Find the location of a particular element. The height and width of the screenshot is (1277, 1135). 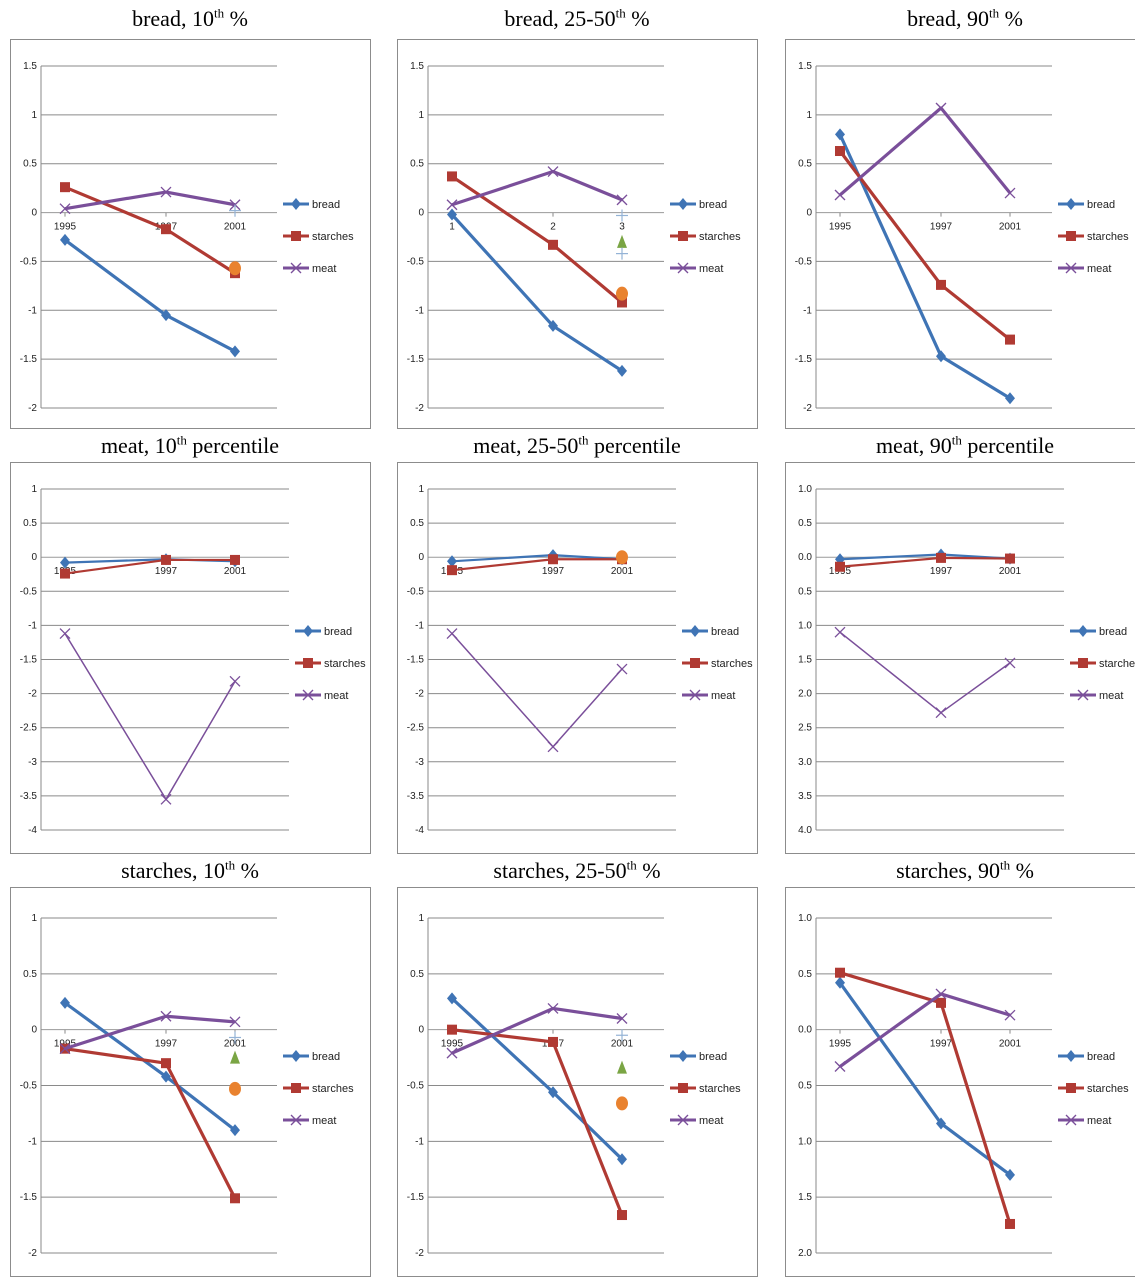

chart-8-extra-circle is located at coordinates (622, 1103).